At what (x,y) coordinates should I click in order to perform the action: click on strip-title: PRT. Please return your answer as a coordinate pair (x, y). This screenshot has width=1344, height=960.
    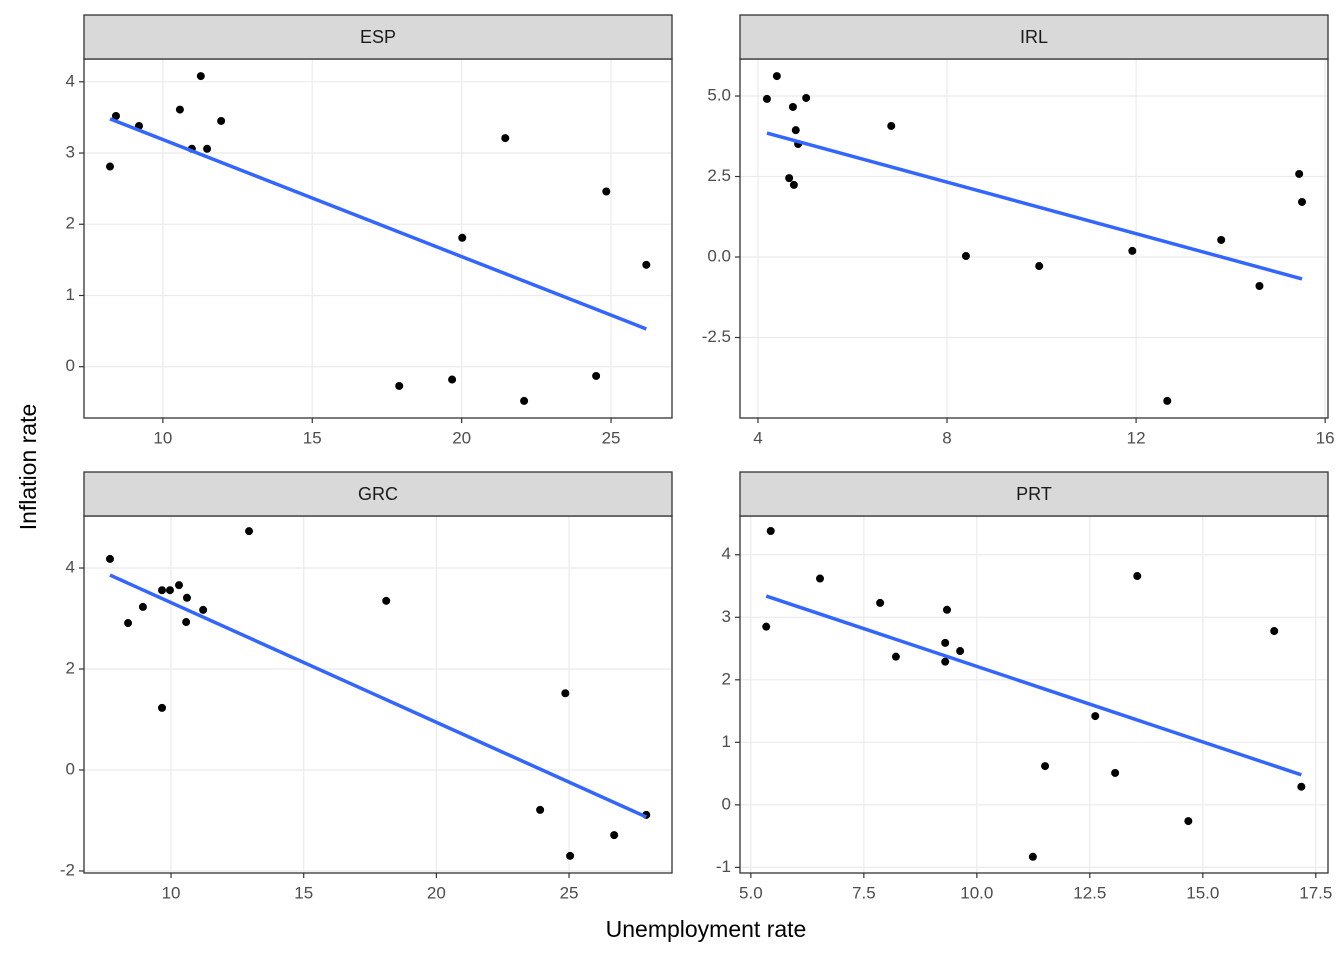
    Looking at the image, I should click on (1034, 494).